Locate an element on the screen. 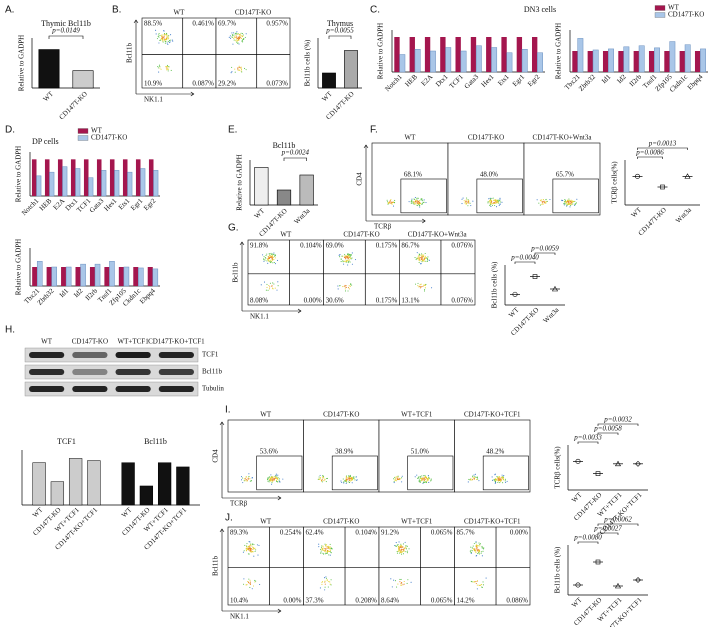 This screenshot has width=715, height=627. p-value: p=0.0013 is located at coordinates (662, 144).